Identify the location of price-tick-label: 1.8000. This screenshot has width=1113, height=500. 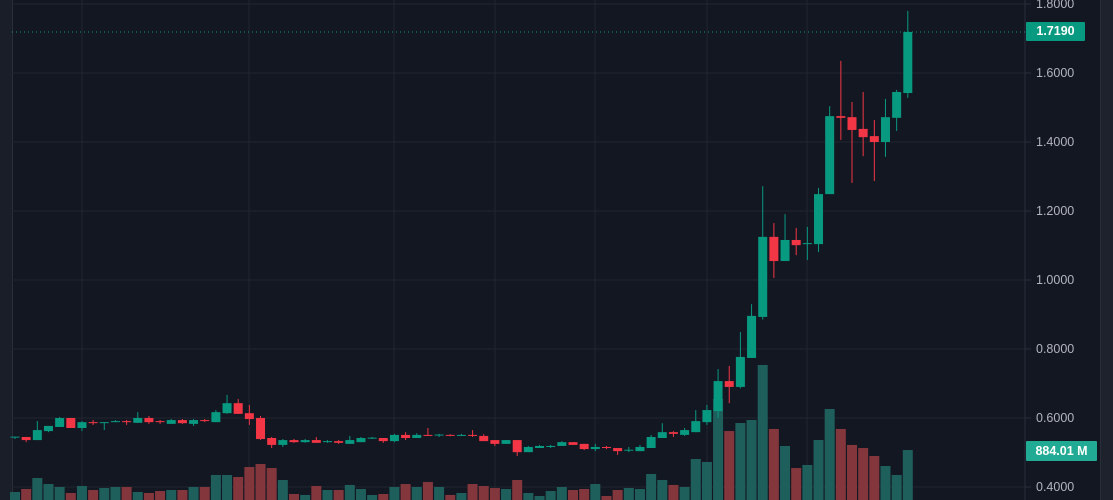
(1055, 5).